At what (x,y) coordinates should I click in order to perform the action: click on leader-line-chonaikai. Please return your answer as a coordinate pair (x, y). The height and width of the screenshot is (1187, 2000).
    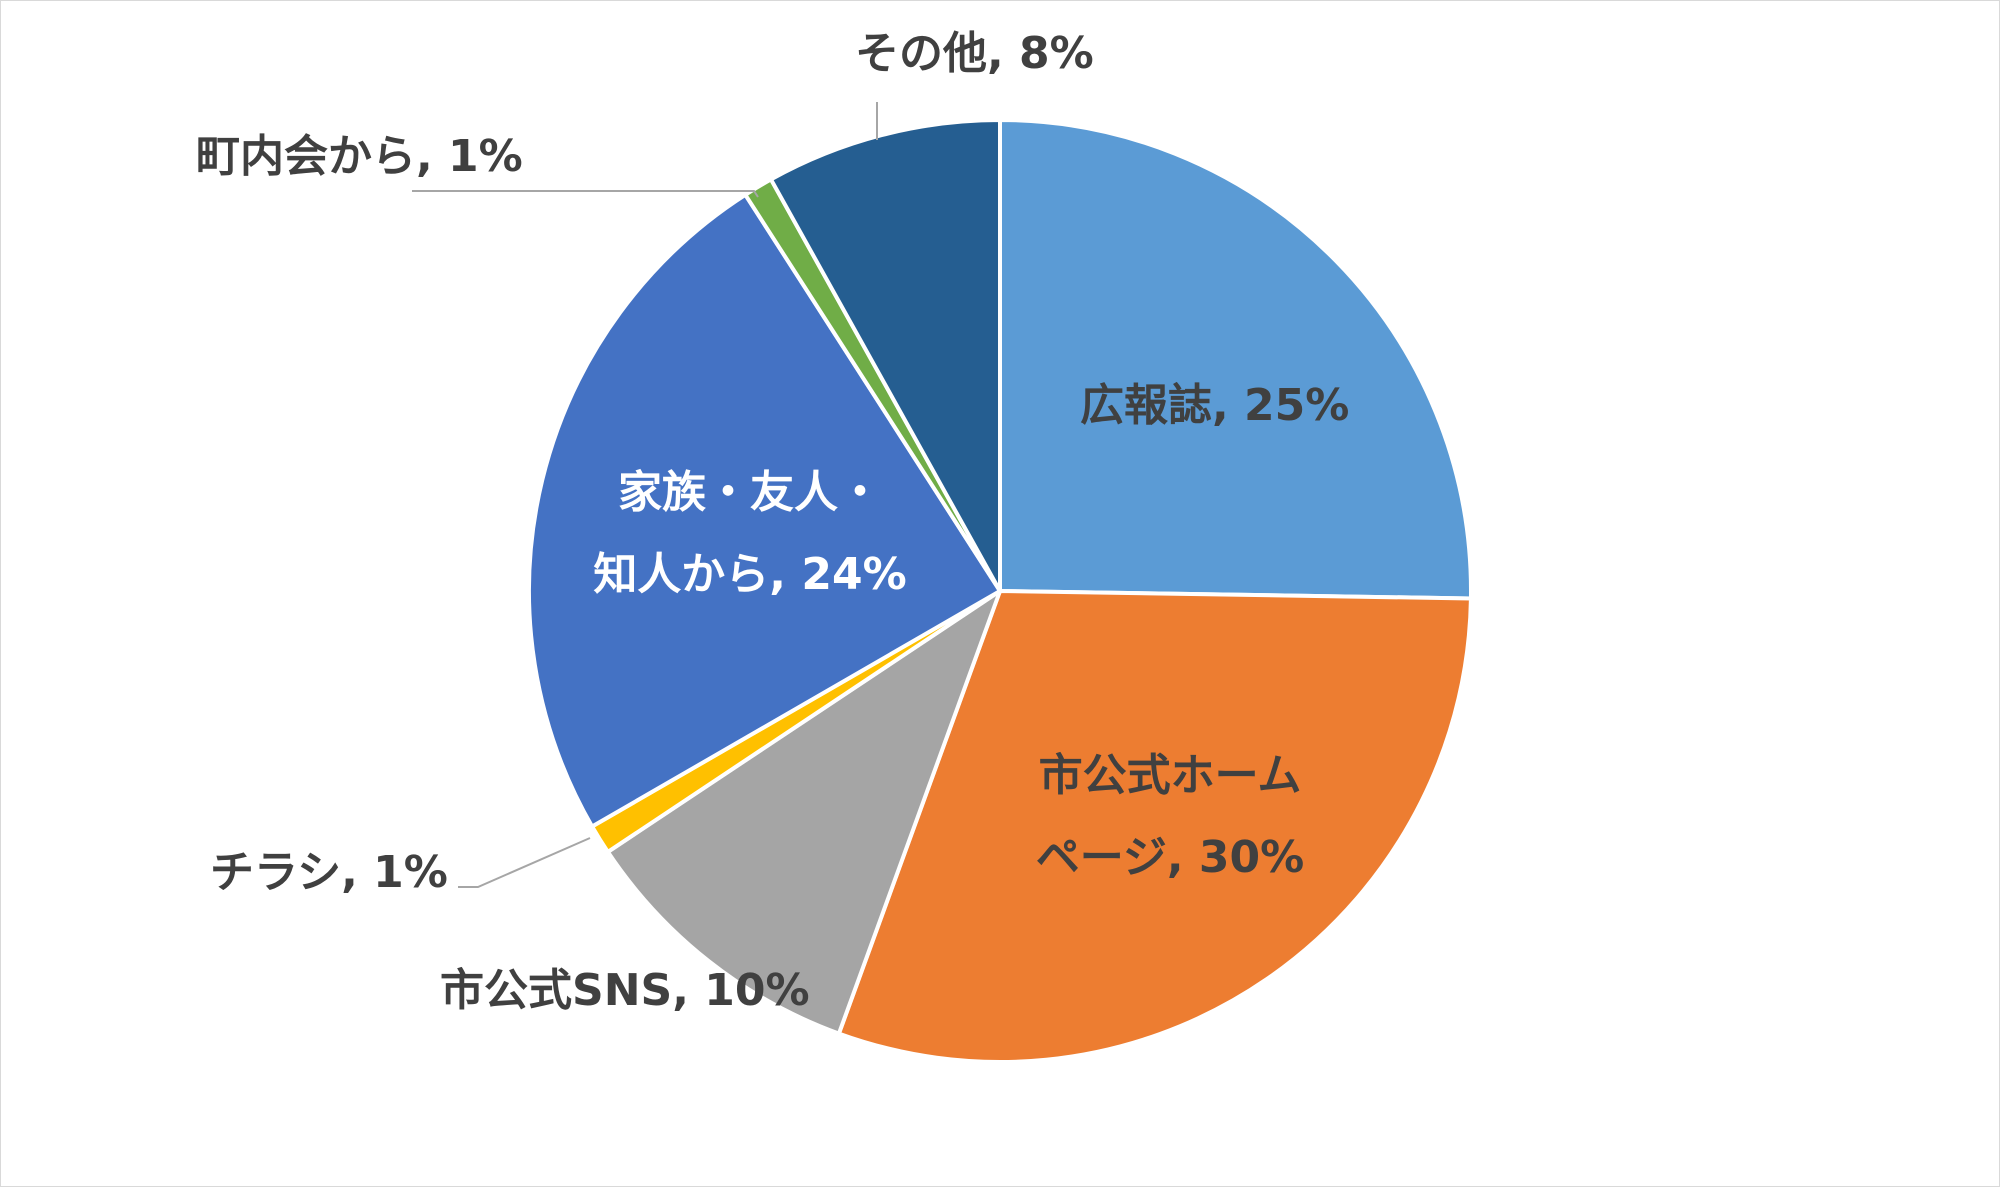
    Looking at the image, I should click on (585, 194).